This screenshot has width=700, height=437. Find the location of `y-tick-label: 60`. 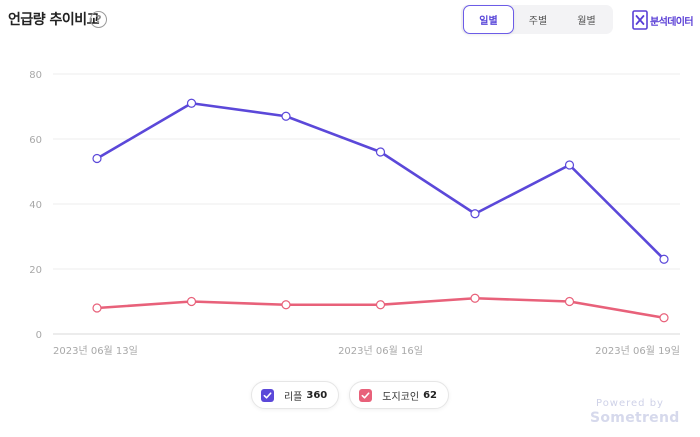

y-tick-label: 60 is located at coordinates (35, 140).